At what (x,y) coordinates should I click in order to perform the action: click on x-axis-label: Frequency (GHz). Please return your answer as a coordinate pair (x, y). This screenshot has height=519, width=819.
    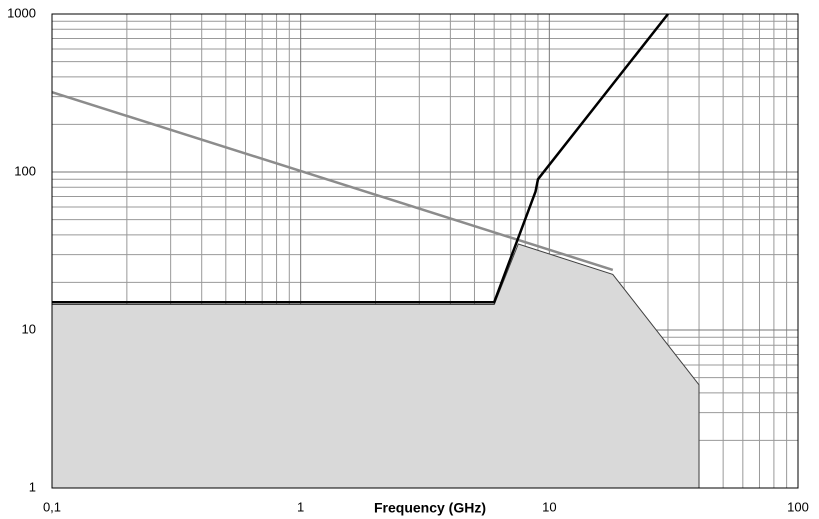
    Looking at the image, I should click on (430, 508).